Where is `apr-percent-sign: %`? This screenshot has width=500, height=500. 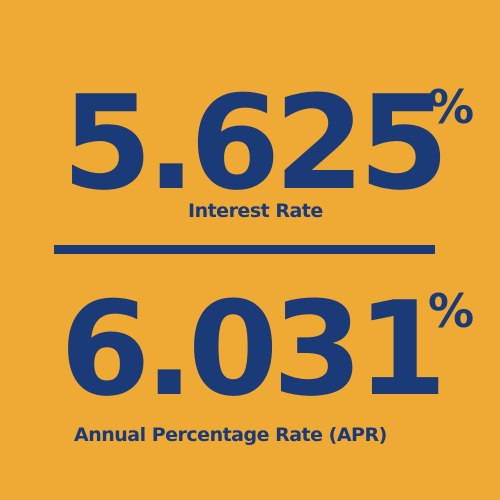 apr-percent-sign: % is located at coordinates (451, 311).